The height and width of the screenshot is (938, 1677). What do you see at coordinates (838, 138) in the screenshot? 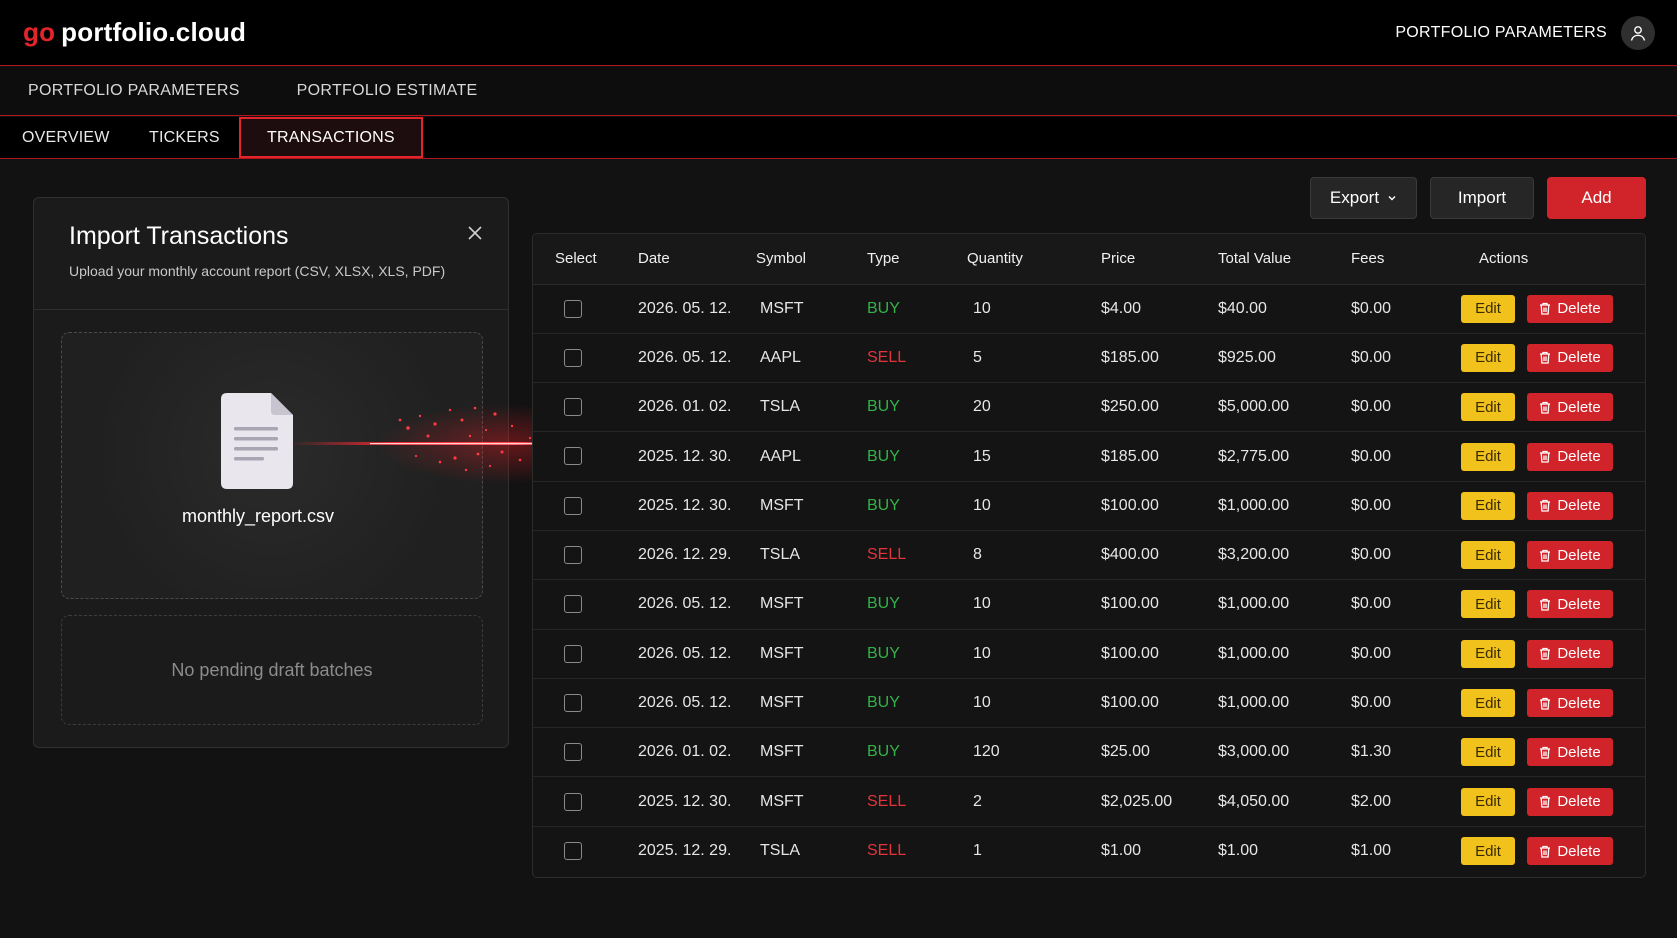
I see `sub-nav: OVERVIEW TICKERS TRANSACTIONS` at bounding box center [838, 138].